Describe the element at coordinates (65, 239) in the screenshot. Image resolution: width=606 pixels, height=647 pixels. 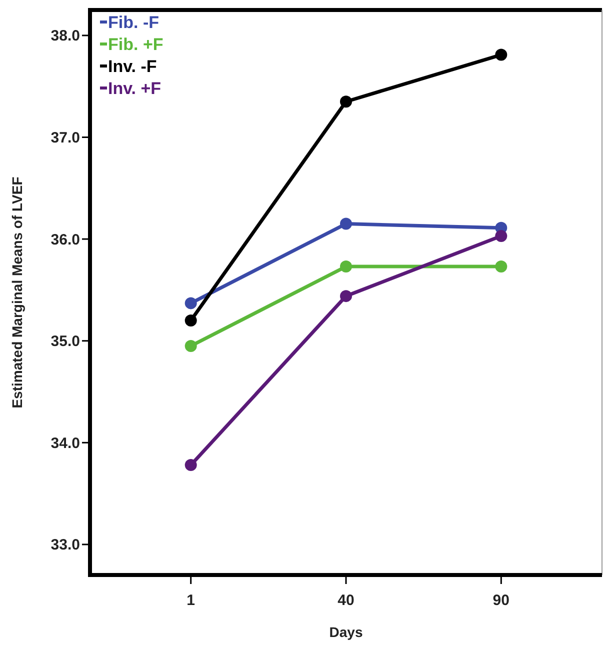
I see `y-tick-label: 36.0` at that location.